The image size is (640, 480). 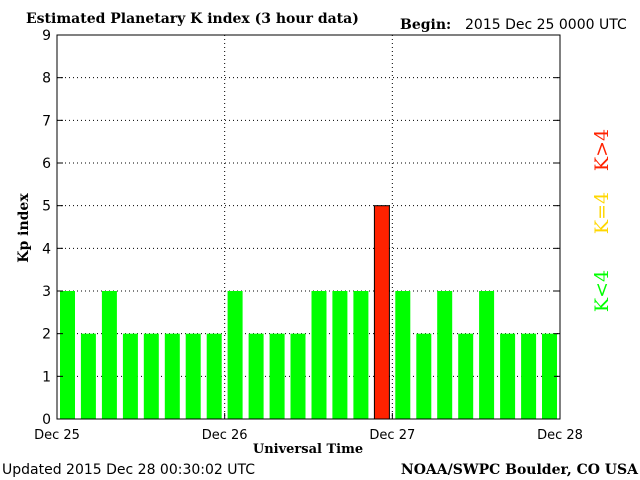 What do you see at coordinates (46, 207) in the screenshot?
I see `y-tick-label: 5` at bounding box center [46, 207].